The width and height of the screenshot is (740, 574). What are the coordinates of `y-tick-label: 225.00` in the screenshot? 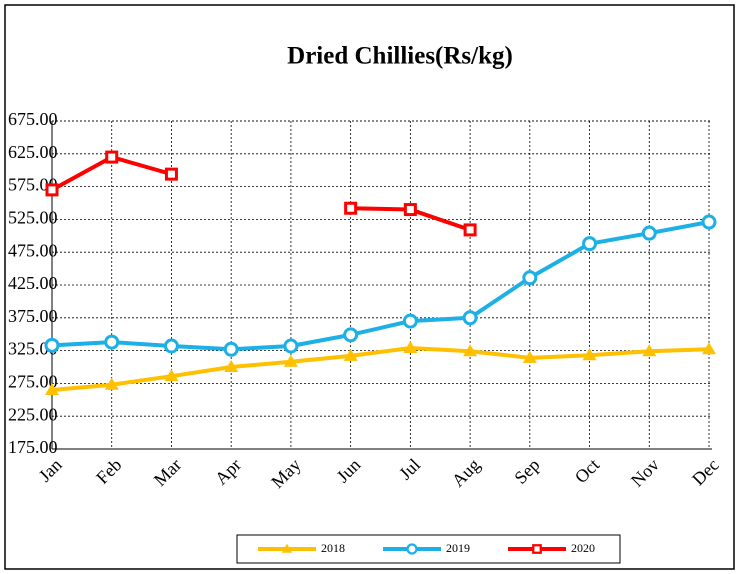 It's located at (33, 414).